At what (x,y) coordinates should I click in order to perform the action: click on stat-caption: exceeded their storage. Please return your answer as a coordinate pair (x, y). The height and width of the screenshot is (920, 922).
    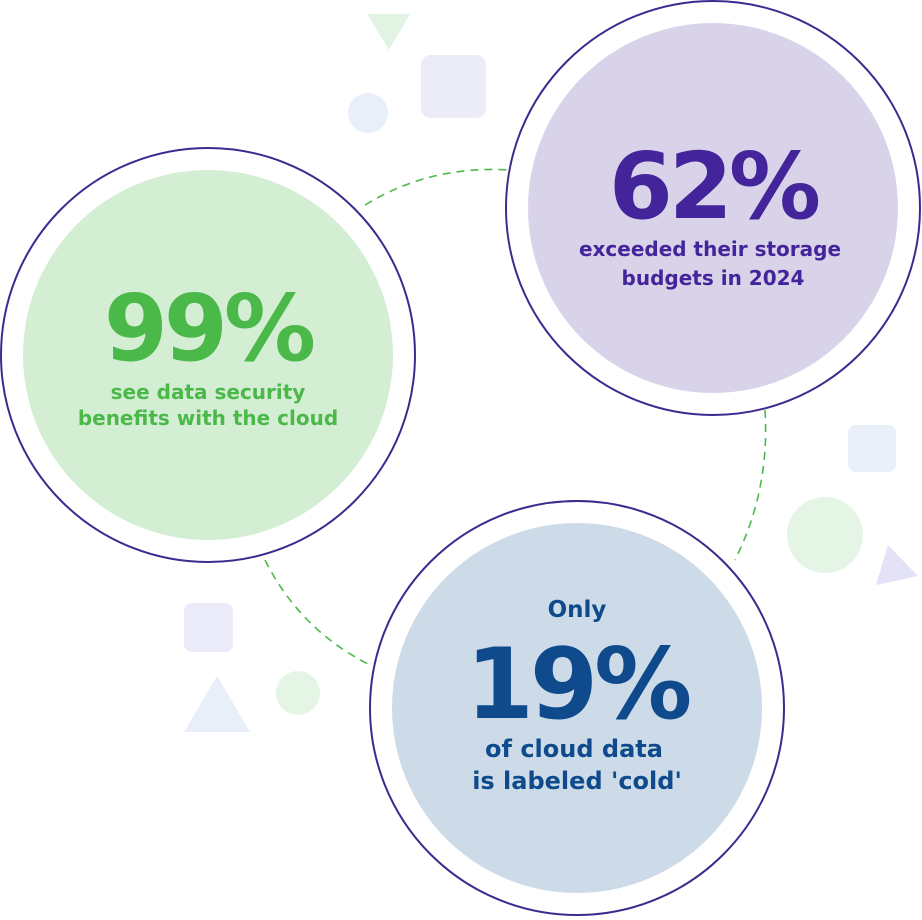
    Looking at the image, I should click on (710, 249).